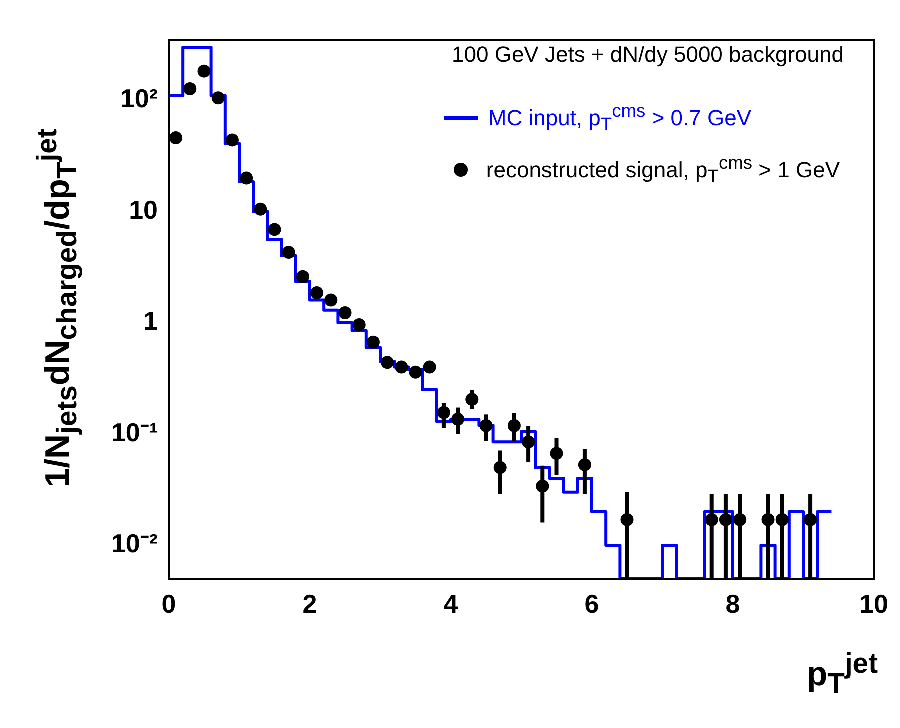 Image resolution: width=900 pixels, height=728 pixels. Describe the element at coordinates (620, 118) in the screenshot. I see `legend-label: MC input, p$_{T}$$^{cms}$ > 0.7 GeV` at that location.